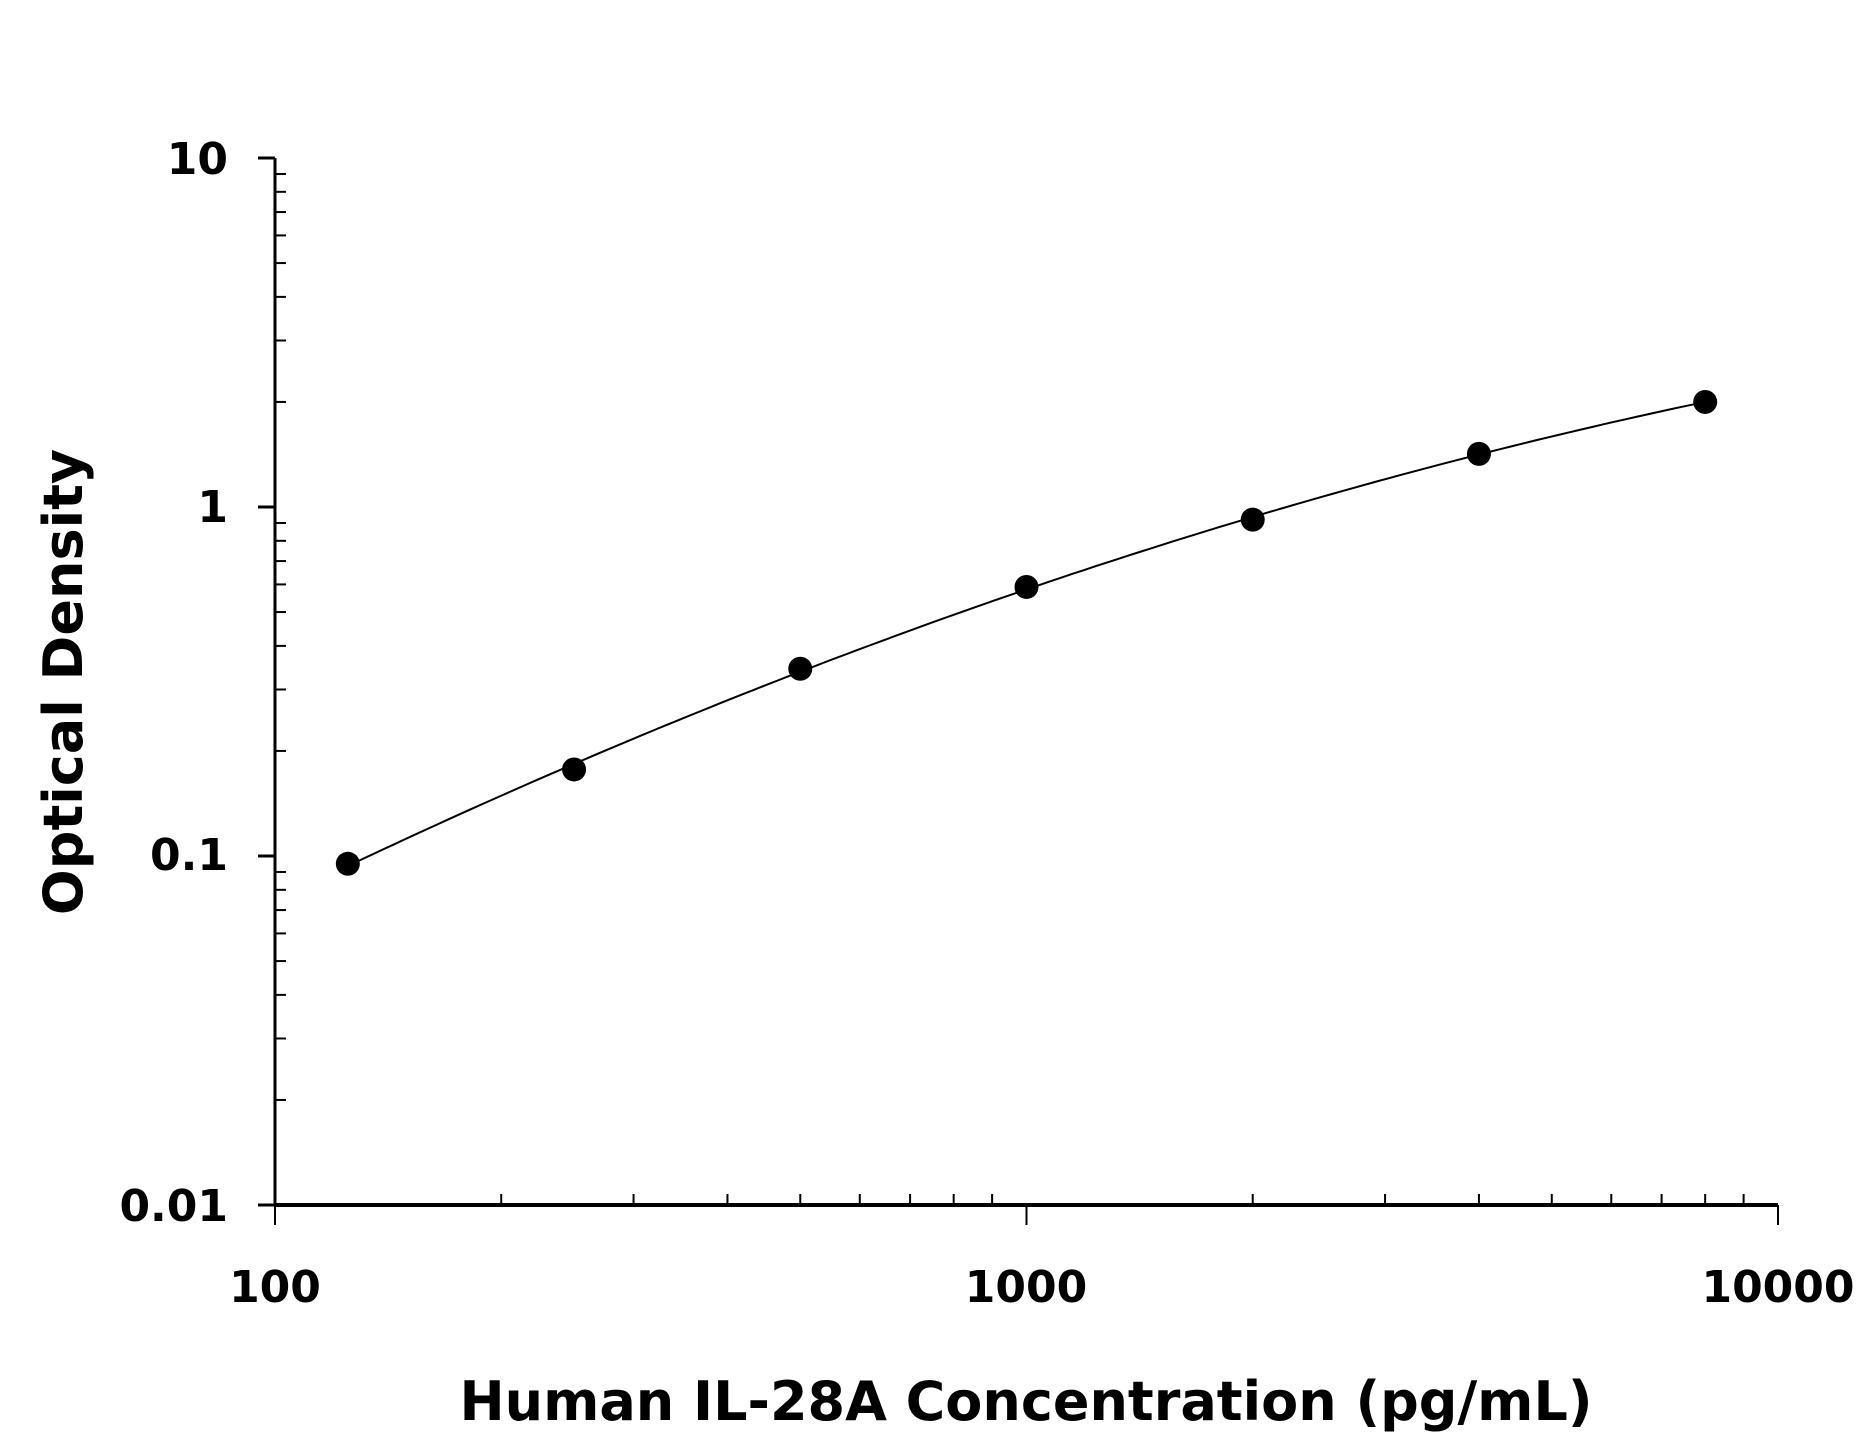  I want to click on y-tick-label-0.01: 0.01, so click(173, 1206).